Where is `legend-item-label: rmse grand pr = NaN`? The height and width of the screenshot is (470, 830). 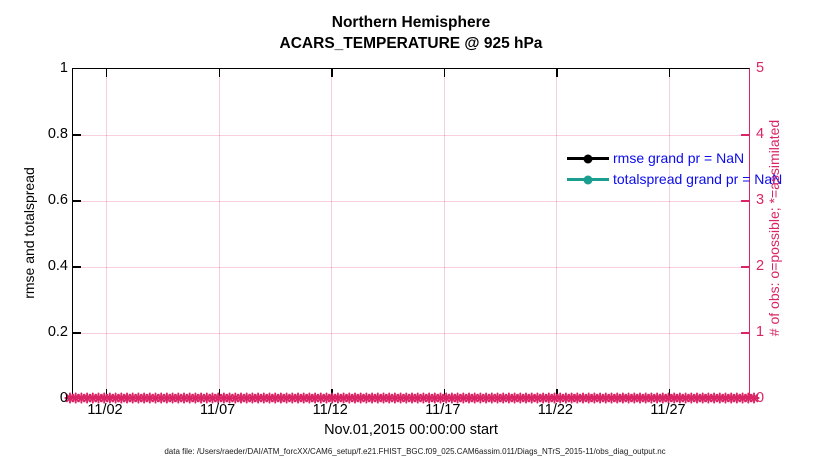 legend-item-label: rmse grand pr = NaN is located at coordinates (679, 158).